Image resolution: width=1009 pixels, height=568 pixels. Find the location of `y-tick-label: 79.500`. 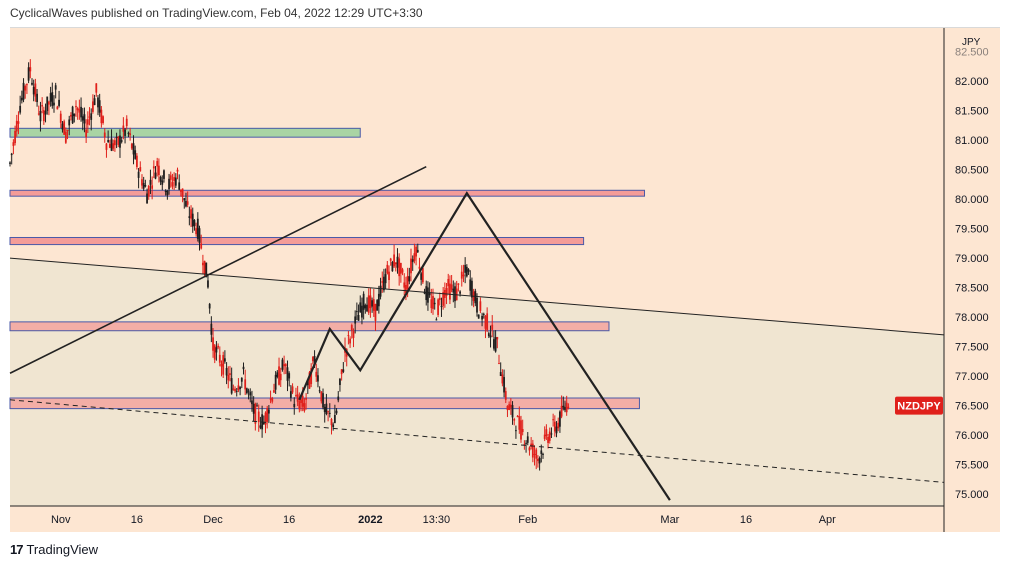

y-tick-label: 79.500 is located at coordinates (972, 230).